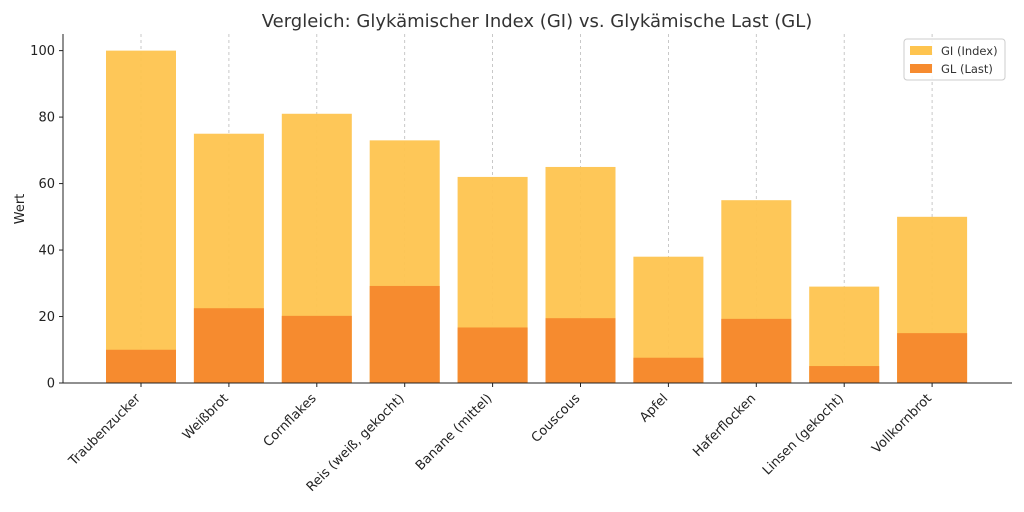 The width and height of the screenshot is (1024, 512). Describe the element at coordinates (46, 218) in the screenshot. I see `y-ticks: 0 20 40 60 80 100` at that location.